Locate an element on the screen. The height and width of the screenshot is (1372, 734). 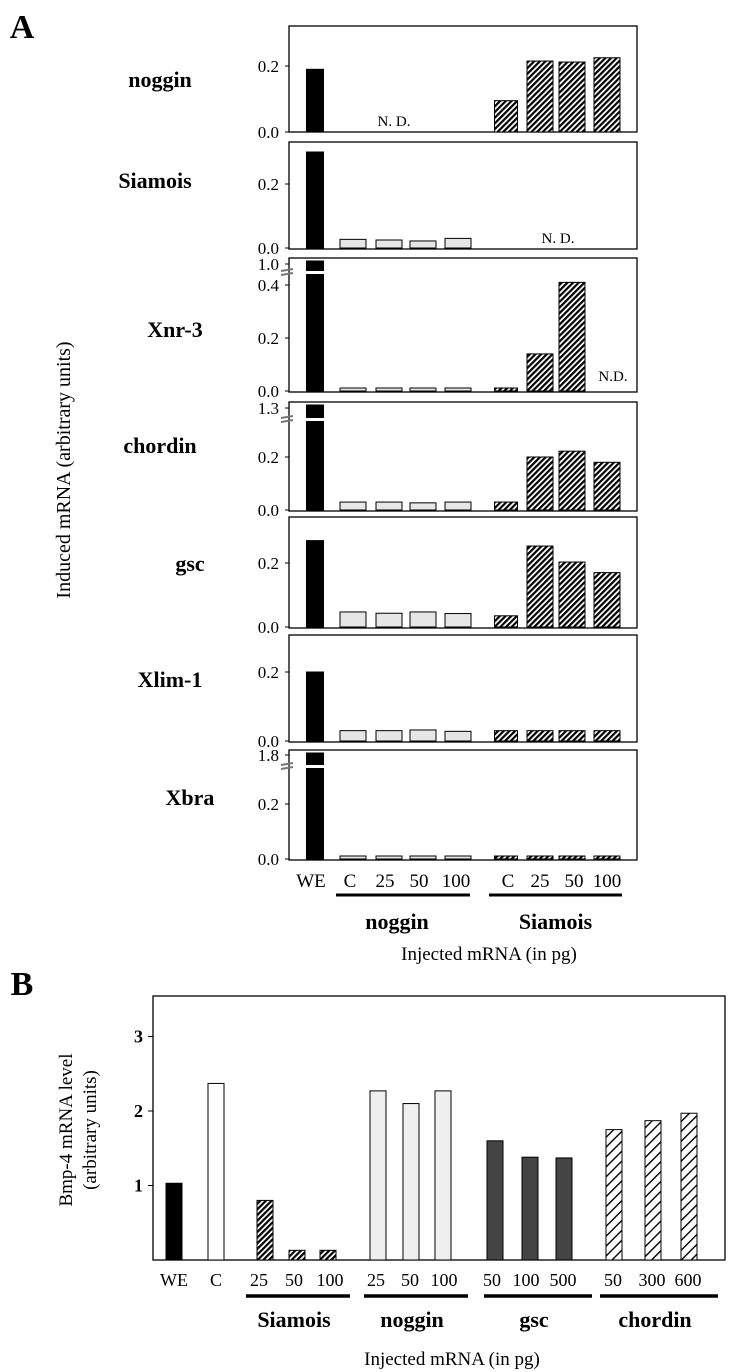
nd-annotation: N.D. is located at coordinates (612, 377).